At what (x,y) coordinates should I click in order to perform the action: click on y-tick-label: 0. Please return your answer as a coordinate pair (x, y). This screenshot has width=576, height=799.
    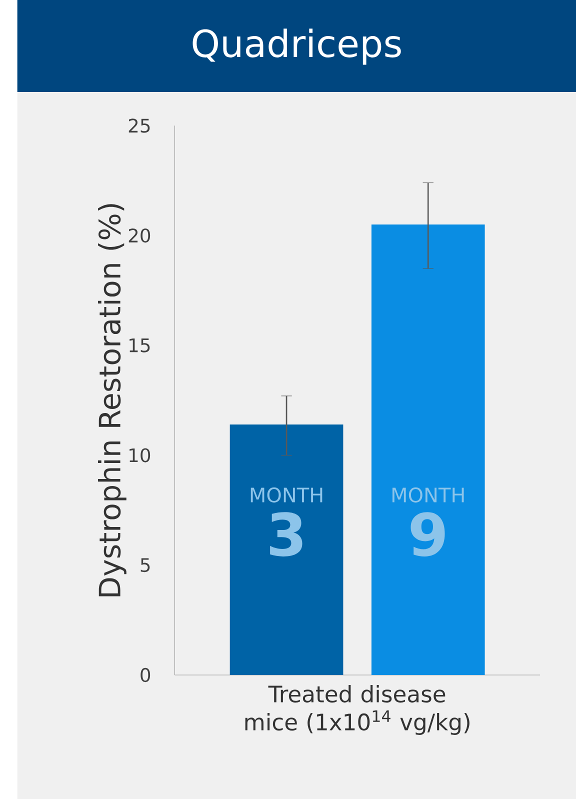
    Looking at the image, I should click on (145, 675).